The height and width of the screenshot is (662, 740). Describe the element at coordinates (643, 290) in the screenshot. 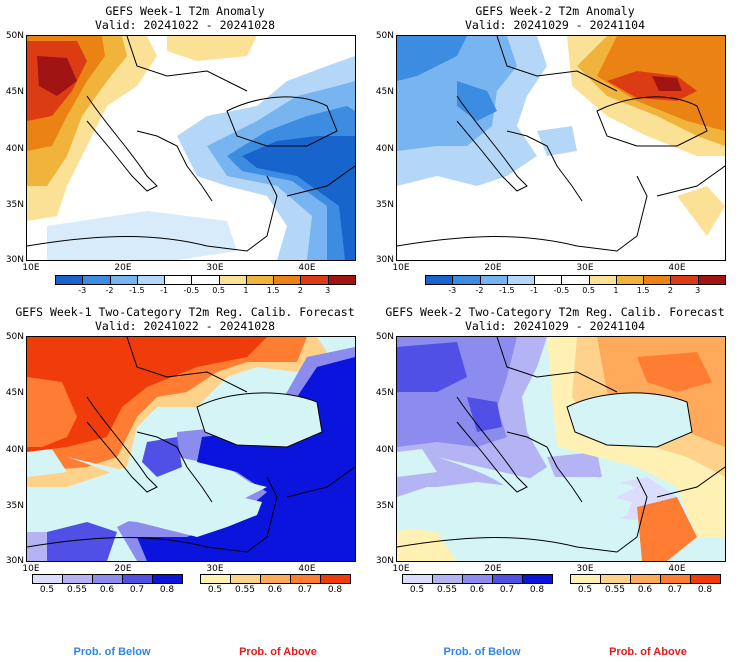

I see `colorbar-tick-label: 1.5` at that location.